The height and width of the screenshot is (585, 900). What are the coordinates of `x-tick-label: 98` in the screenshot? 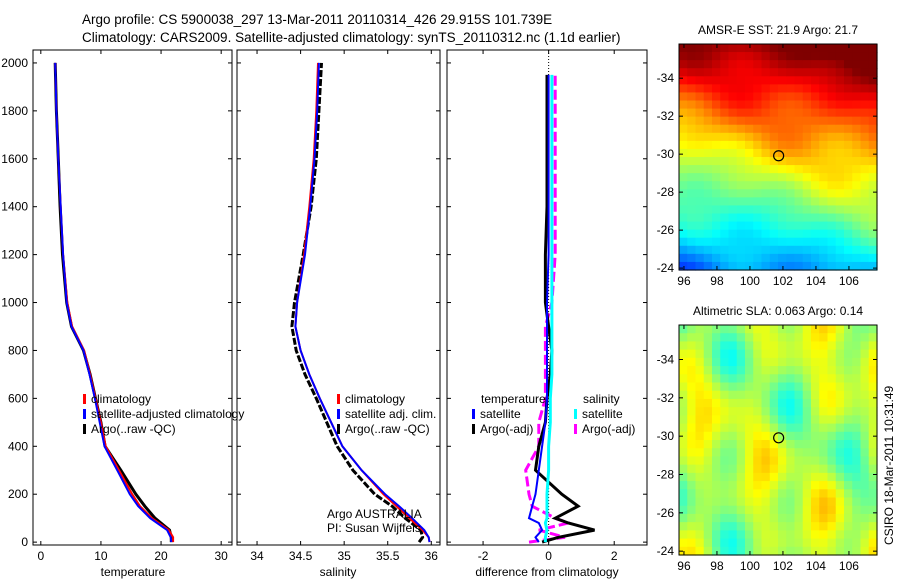 It's located at (717, 281).